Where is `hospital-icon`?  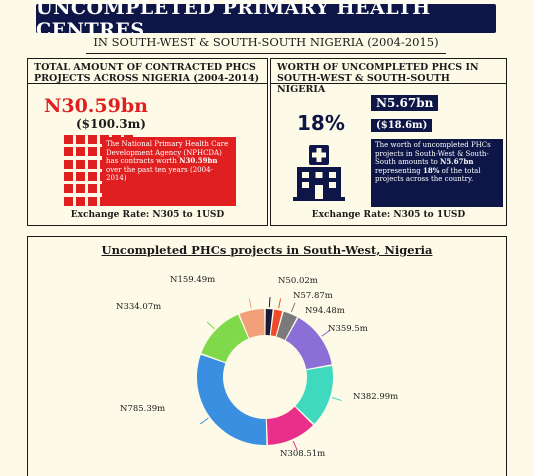
hospital-icon is located at coordinates (319, 173).